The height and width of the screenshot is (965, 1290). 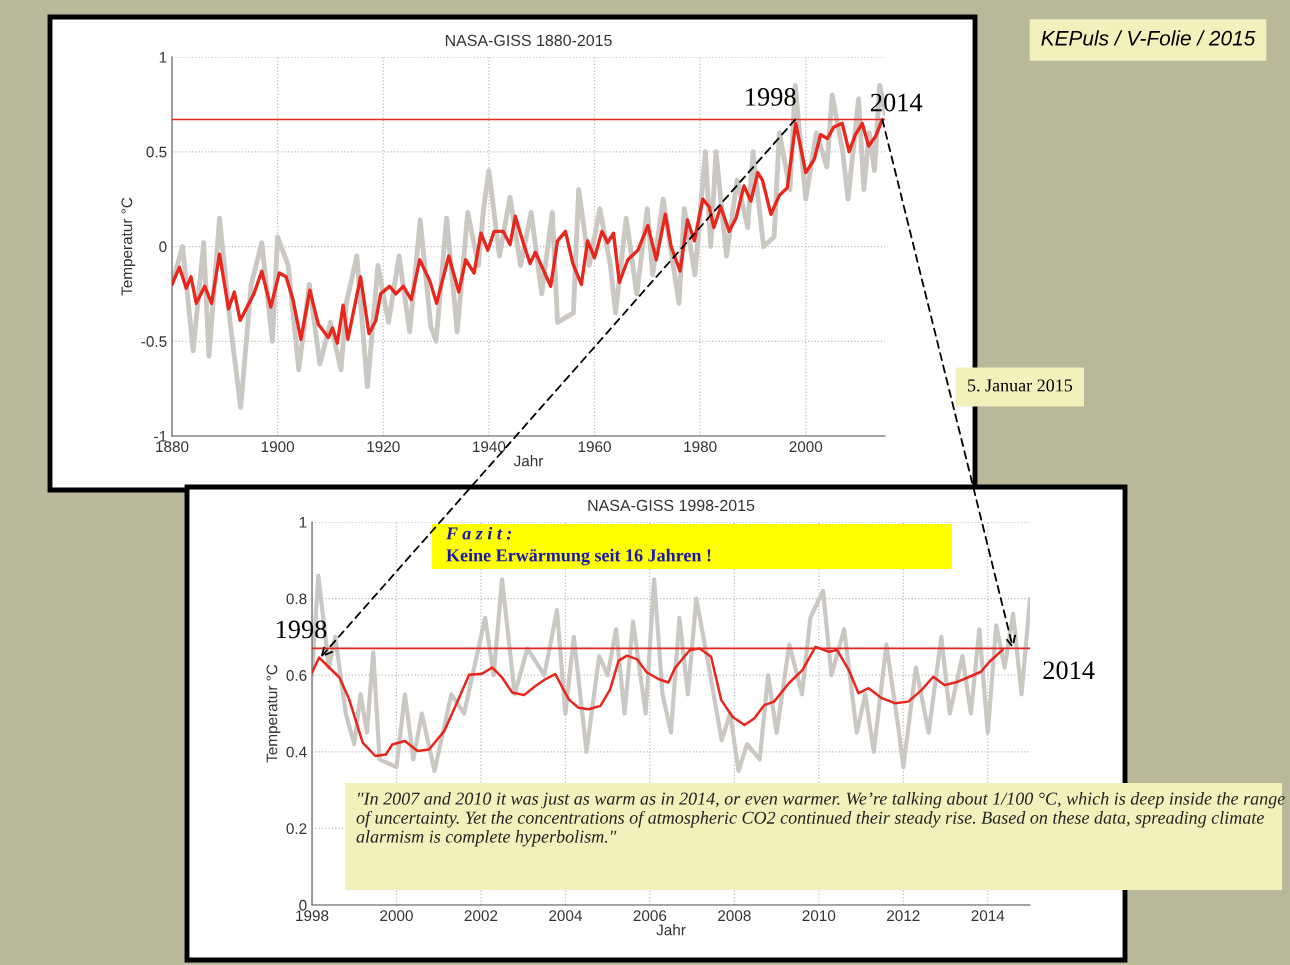 What do you see at coordinates (296, 829) in the screenshot?
I see `y-tick-label: 0.2` at bounding box center [296, 829].